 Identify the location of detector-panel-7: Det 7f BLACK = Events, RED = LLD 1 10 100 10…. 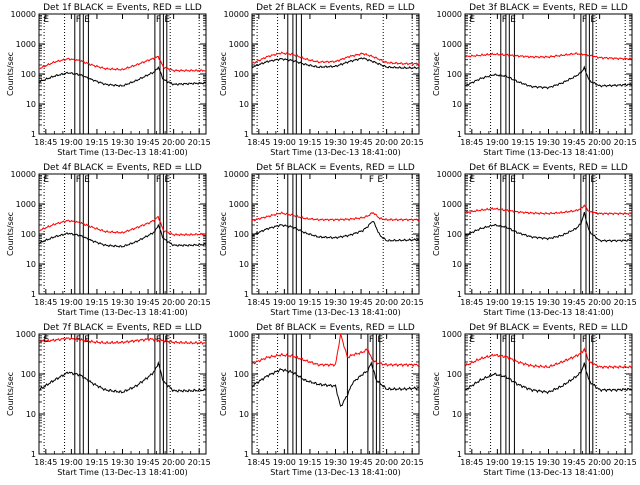
(108, 400).